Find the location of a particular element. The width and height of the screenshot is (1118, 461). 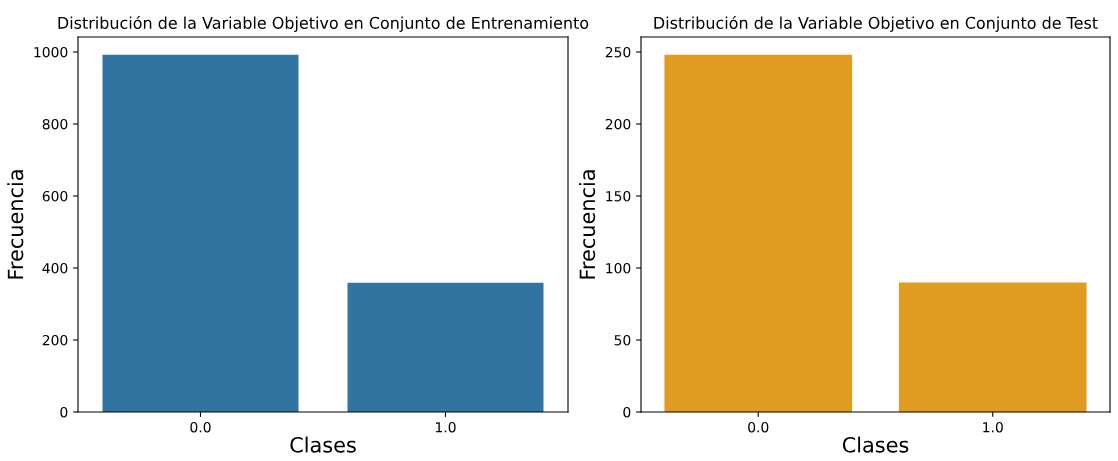

y-tick-label: 600 is located at coordinates (55, 196).